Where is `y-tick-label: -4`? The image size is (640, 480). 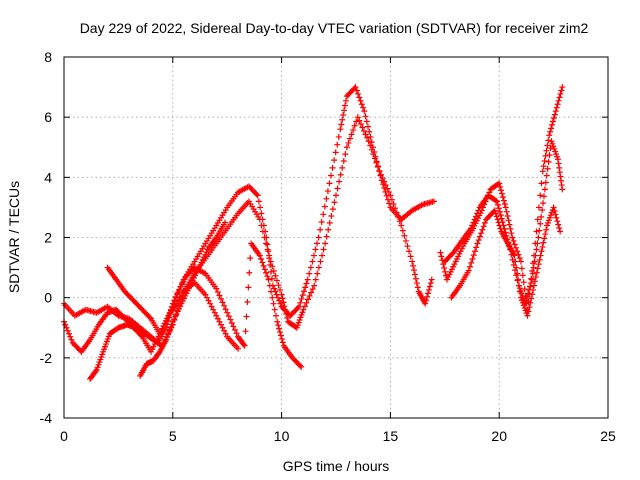 y-tick-label: -4 is located at coordinates (46, 418).